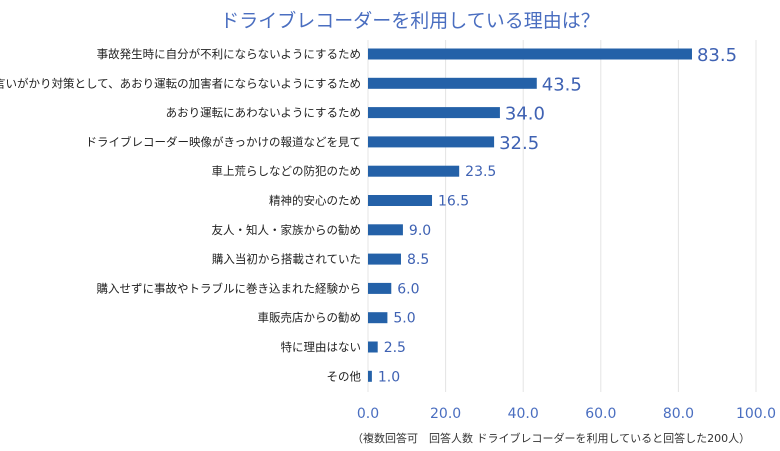 This screenshot has width=780, height=451. What do you see at coordinates (410, 21) in the screenshot?
I see `chart-title: ドライブレコーダーを利用している理由は？` at bounding box center [410, 21].